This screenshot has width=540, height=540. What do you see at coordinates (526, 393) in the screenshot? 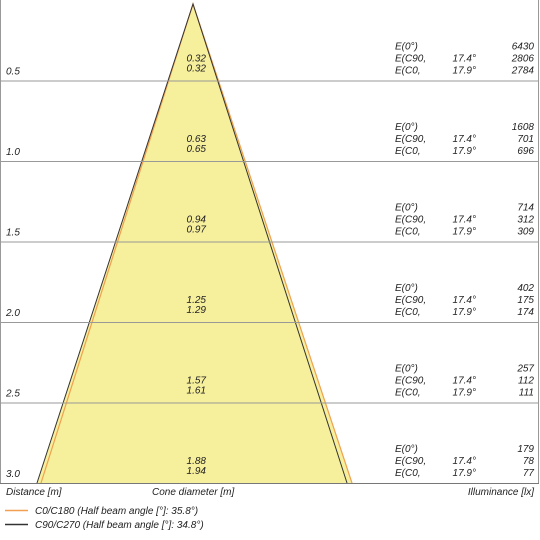
I see `illuminance-ec0-value: 111` at bounding box center [526, 393].